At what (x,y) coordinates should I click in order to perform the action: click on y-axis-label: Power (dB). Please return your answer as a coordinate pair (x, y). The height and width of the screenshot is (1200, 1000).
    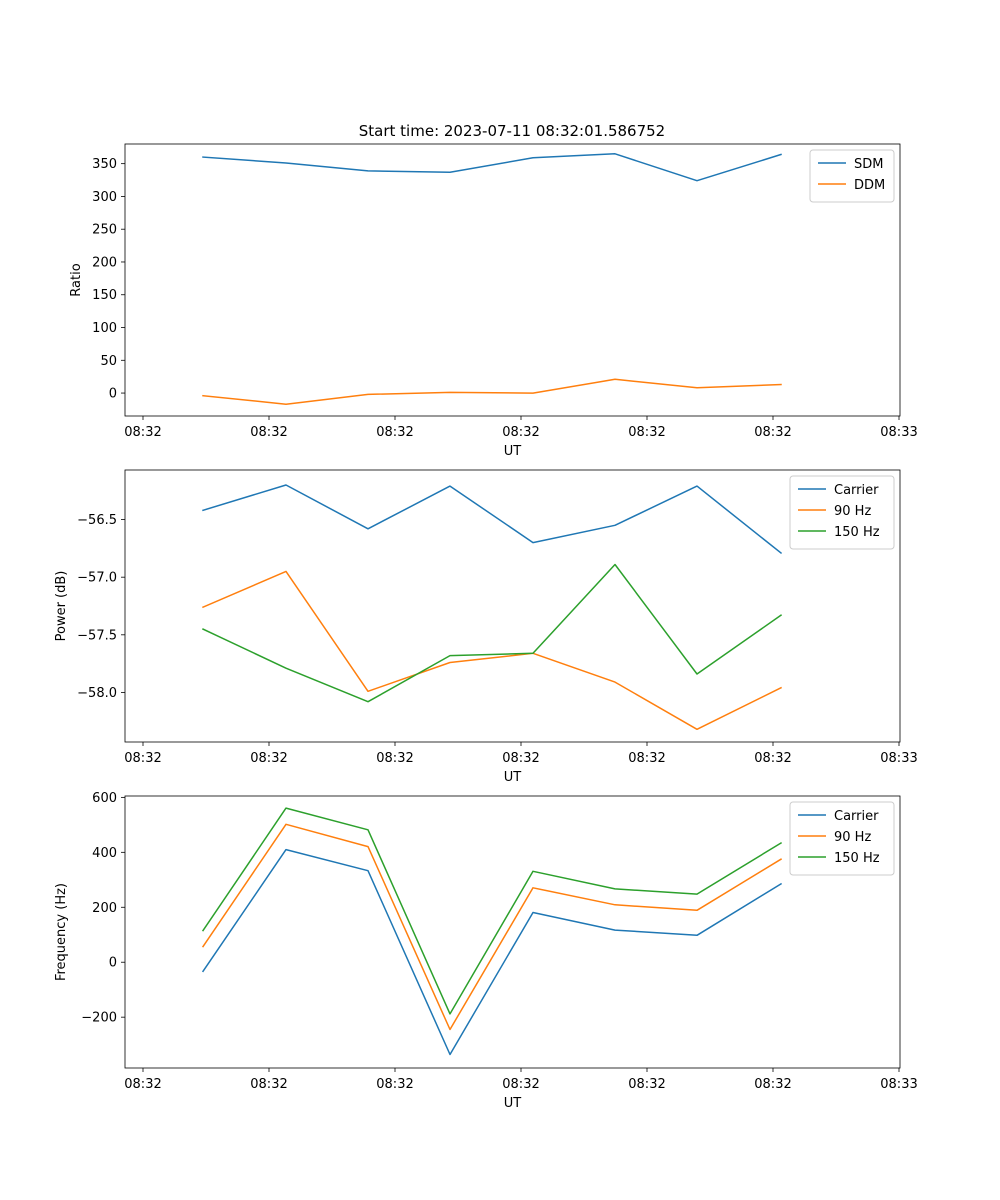
    Looking at the image, I should click on (61, 606).